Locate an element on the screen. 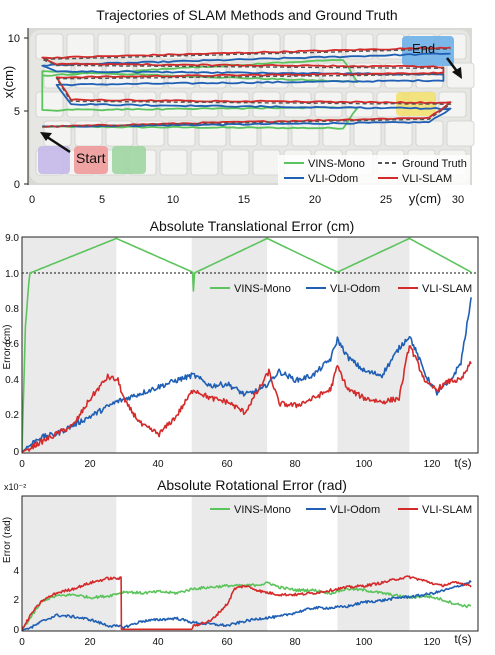 The image size is (495, 655). x-tick-25: 25 is located at coordinates (386, 200).